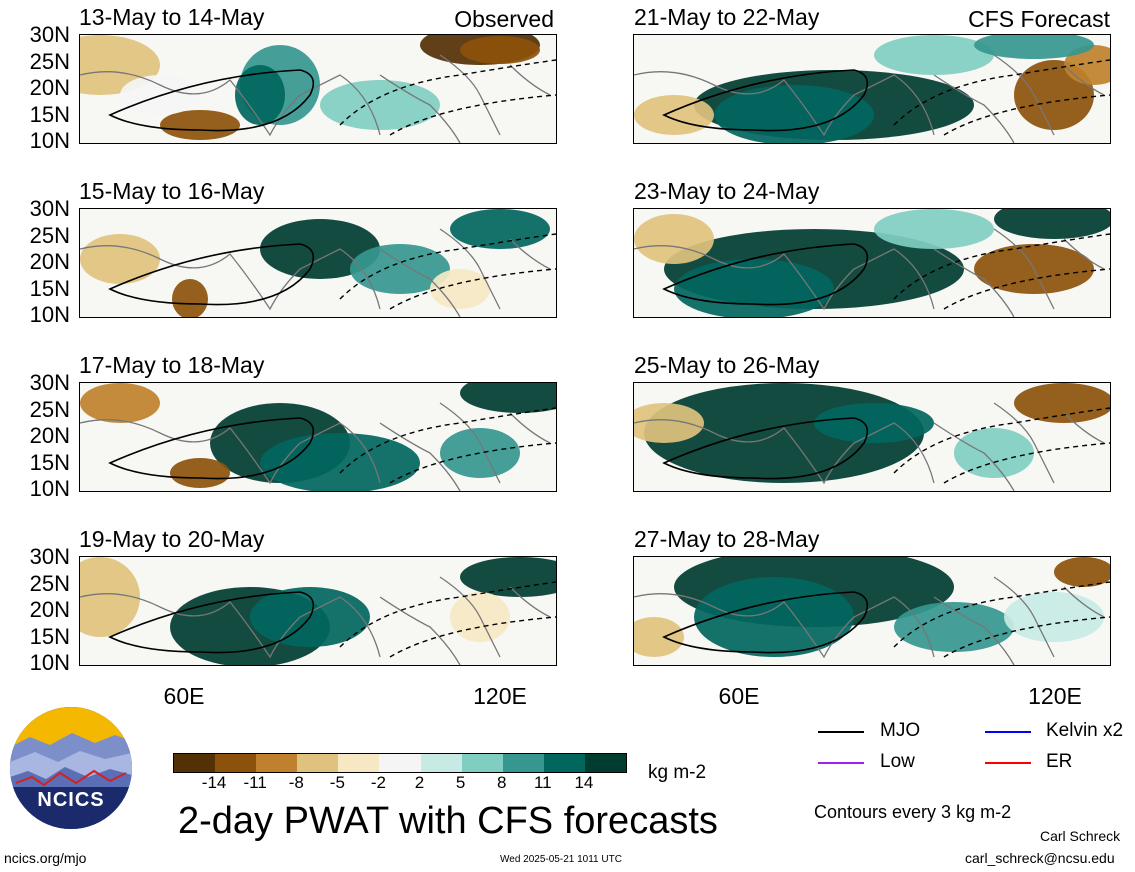 Image resolution: width=1135 pixels, height=872 pixels. What do you see at coordinates (727, 365) in the screenshot?
I see `panel-title: 25-May to 26-May` at bounding box center [727, 365].